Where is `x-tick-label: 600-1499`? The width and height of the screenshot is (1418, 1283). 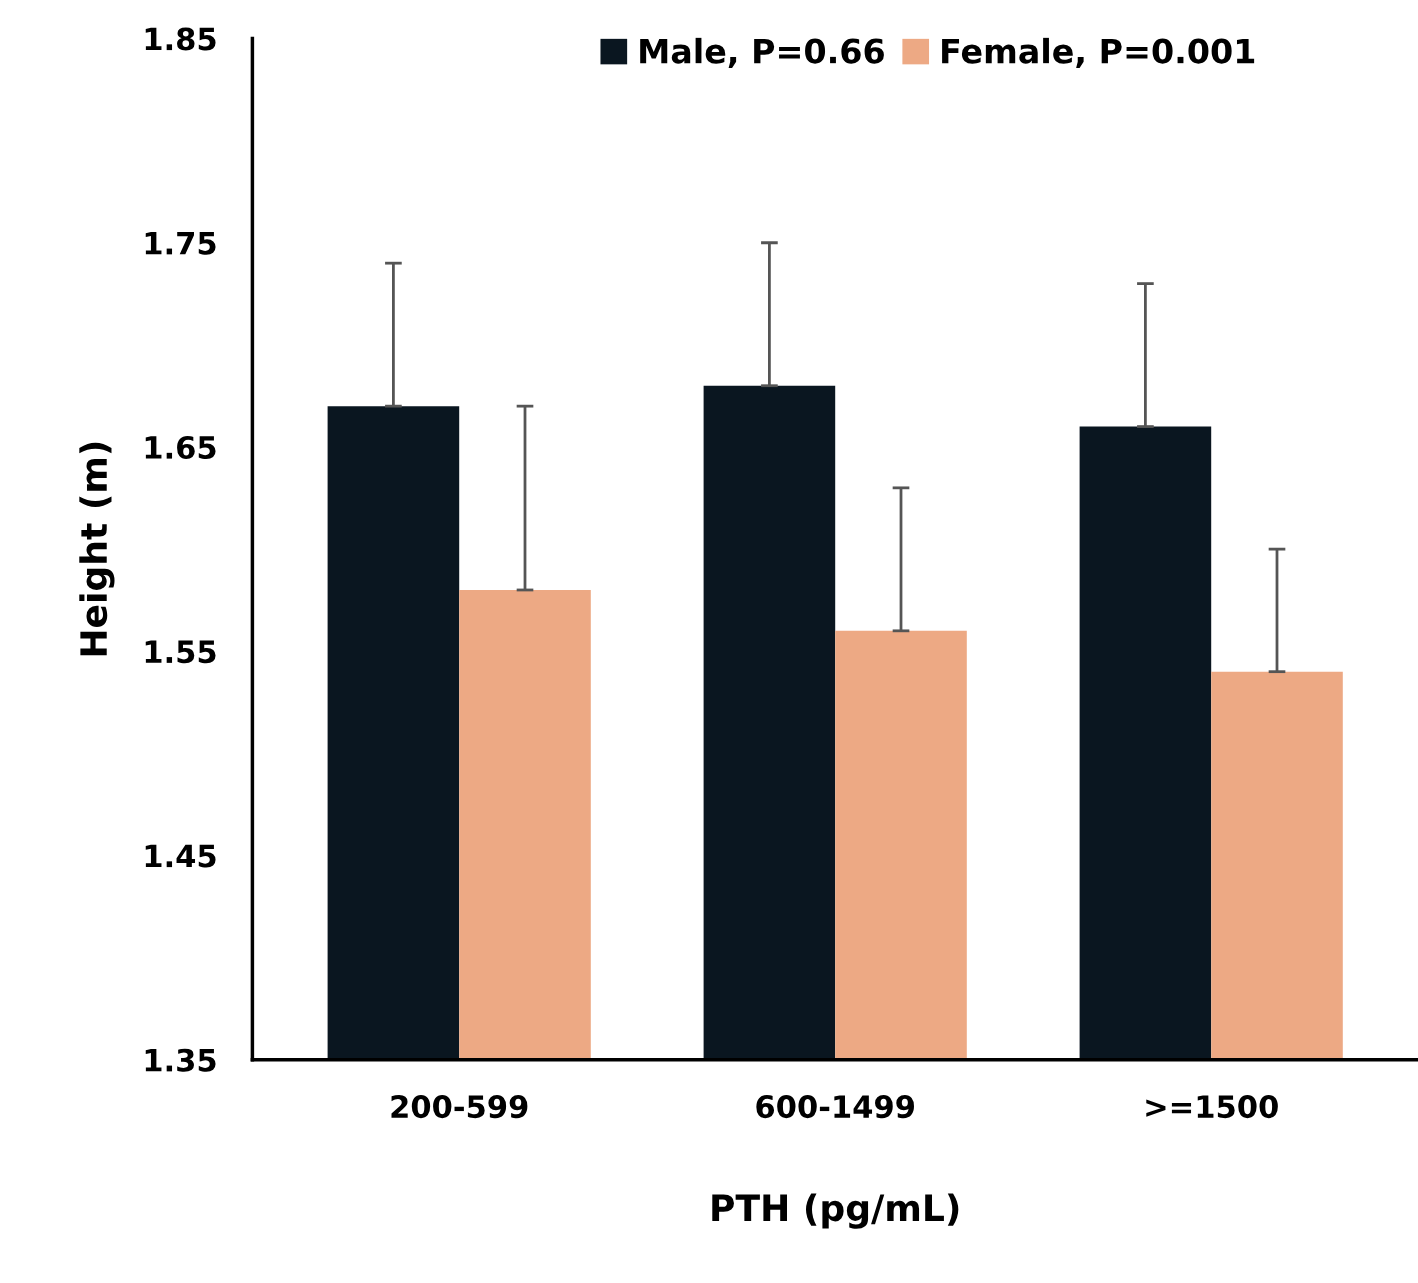 x-tick-label: 600-1499 is located at coordinates (835, 1107).